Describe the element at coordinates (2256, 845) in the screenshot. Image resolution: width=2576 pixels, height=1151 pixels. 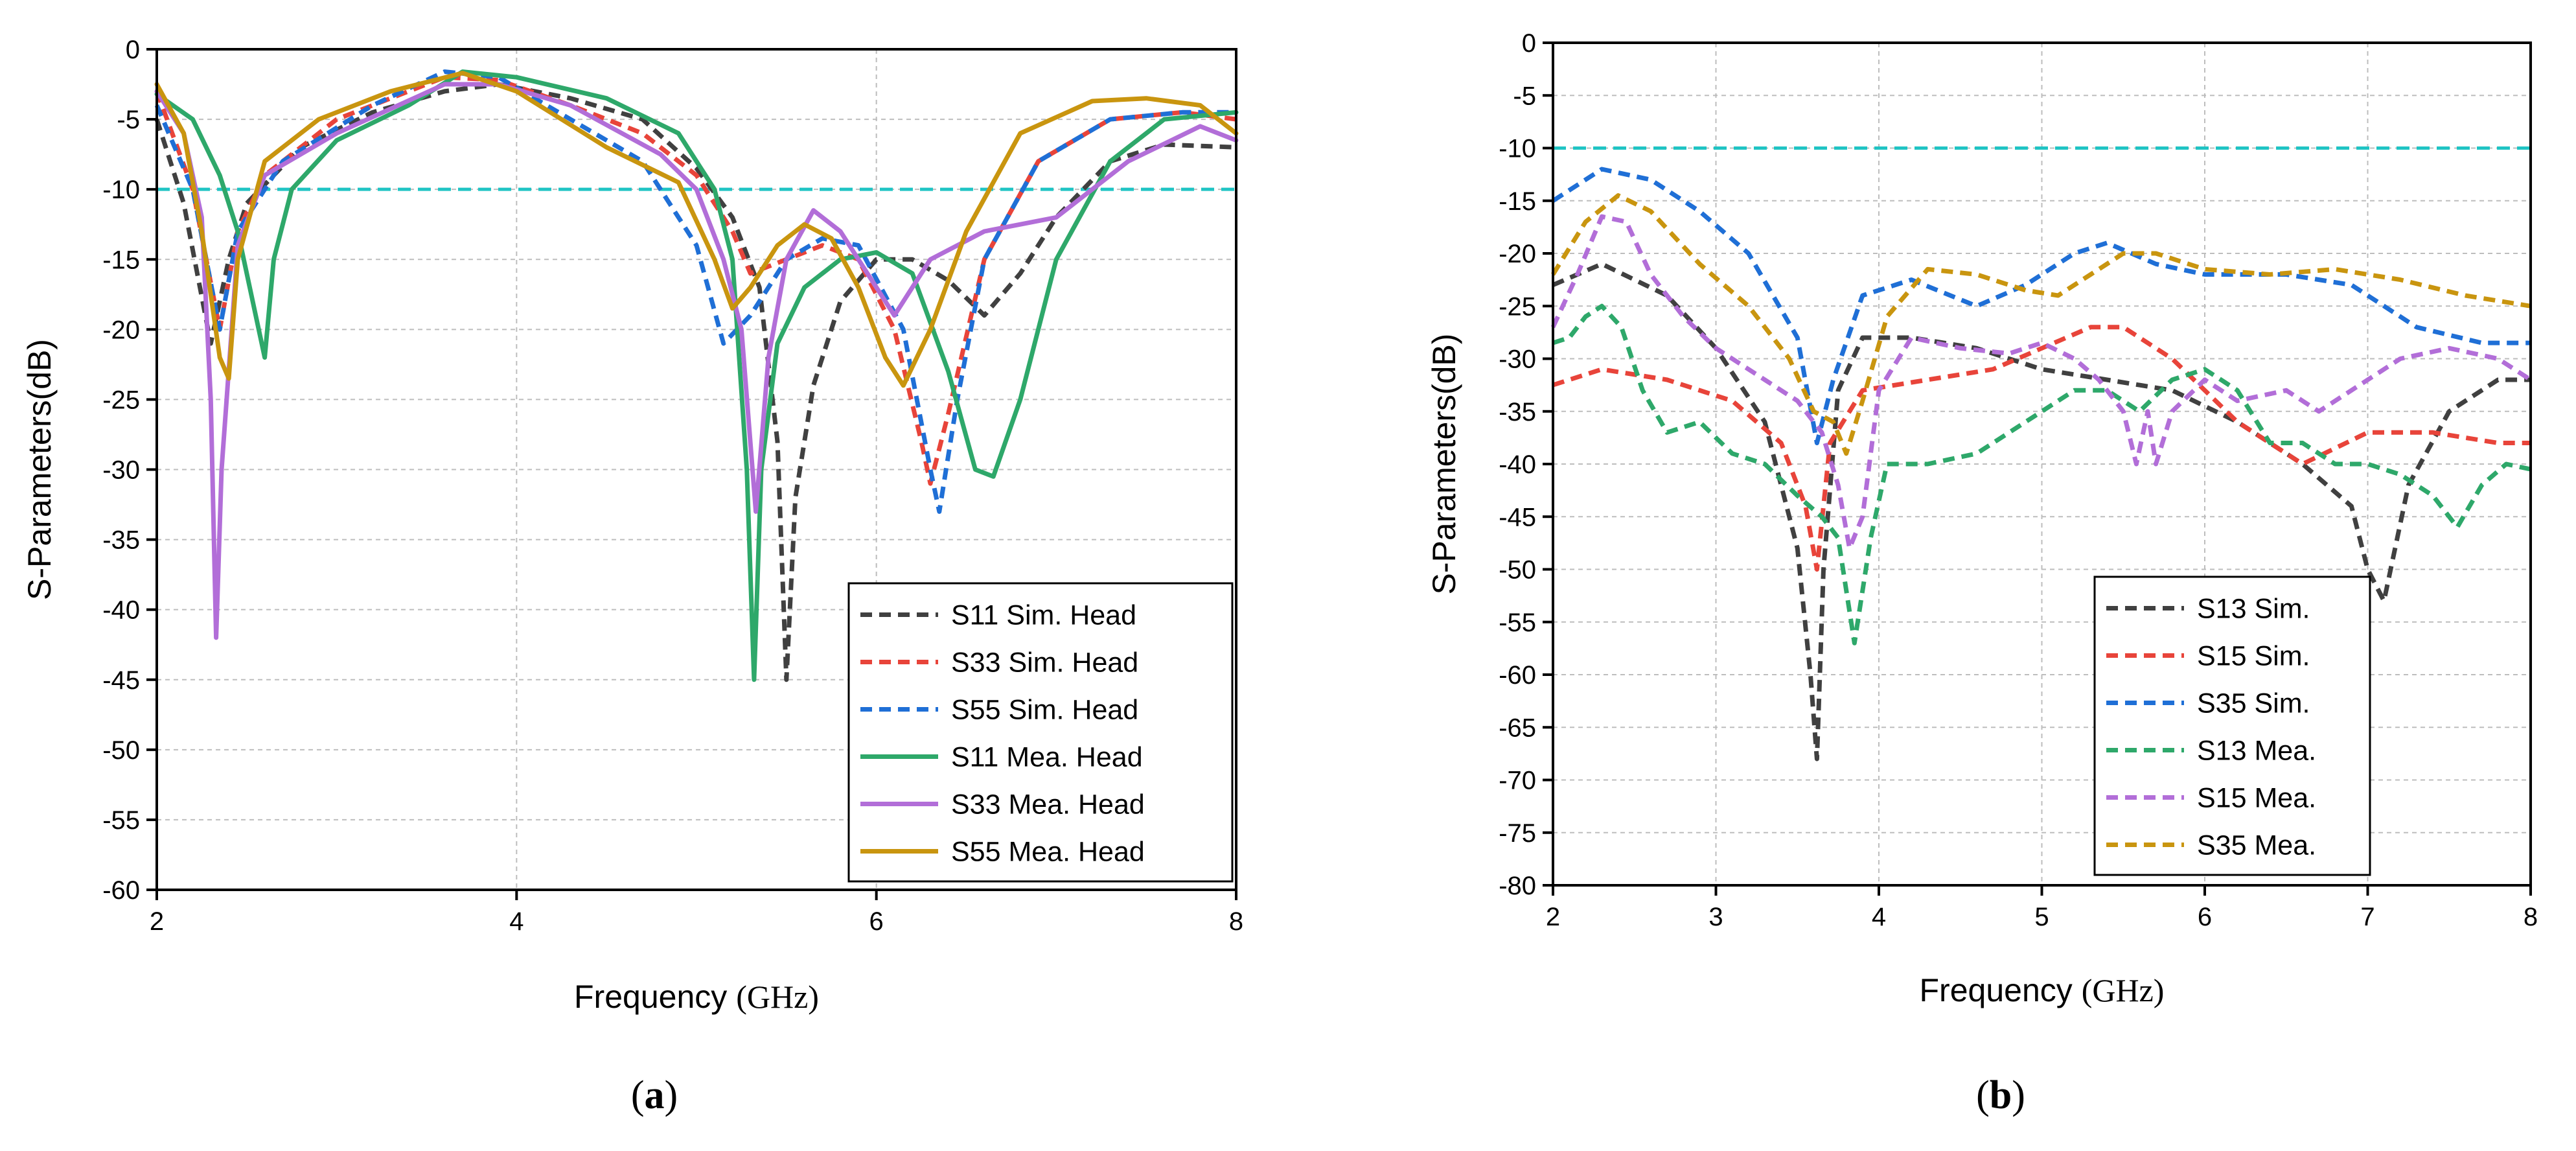
I see `legend-label: S35 Mea.` at that location.